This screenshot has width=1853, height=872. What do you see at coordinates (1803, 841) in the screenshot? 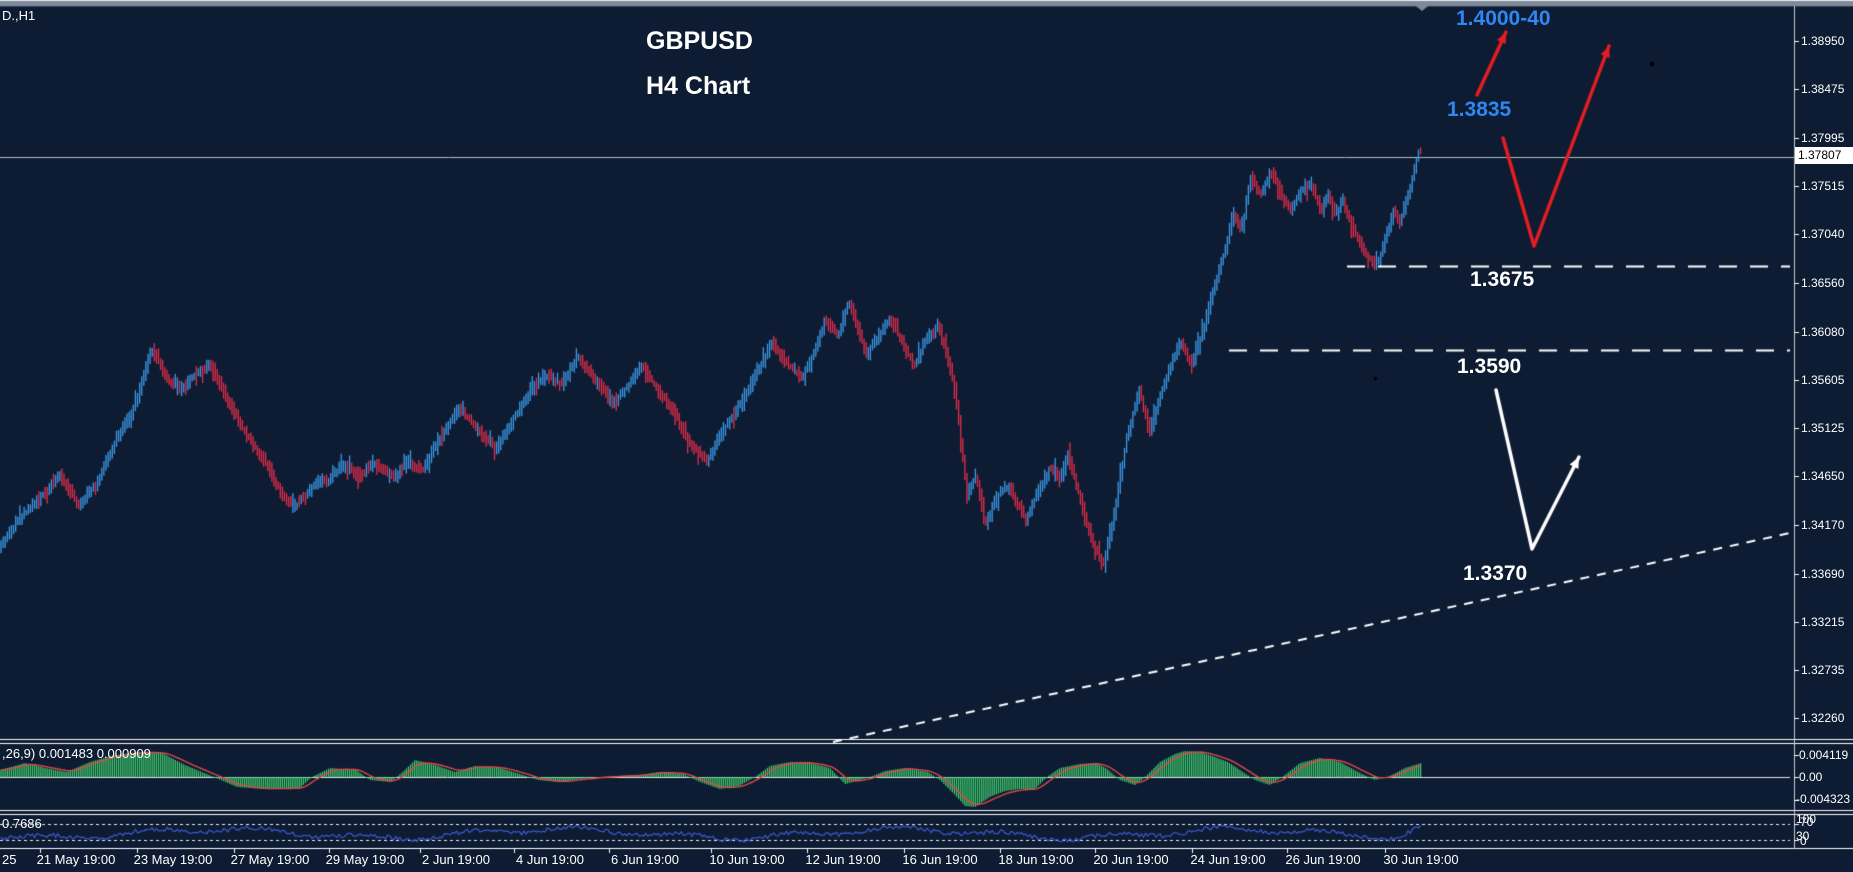
I see `stochastic-scale-label: 0` at bounding box center [1803, 841].